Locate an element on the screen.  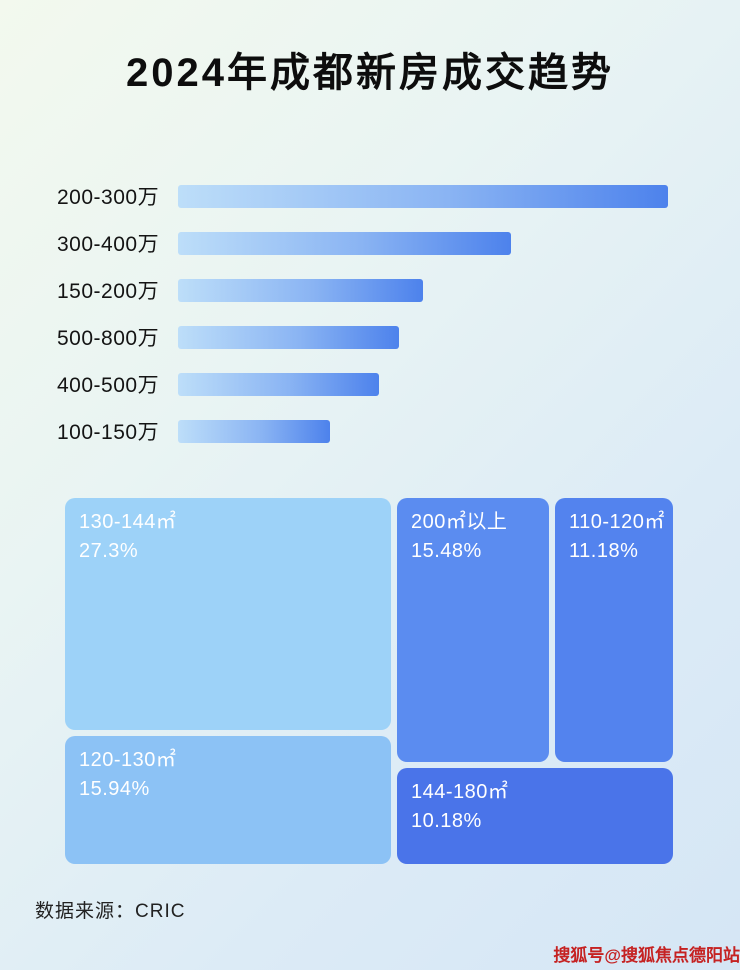
treemap-block-label: 130-144㎡ is located at coordinates (128, 522).